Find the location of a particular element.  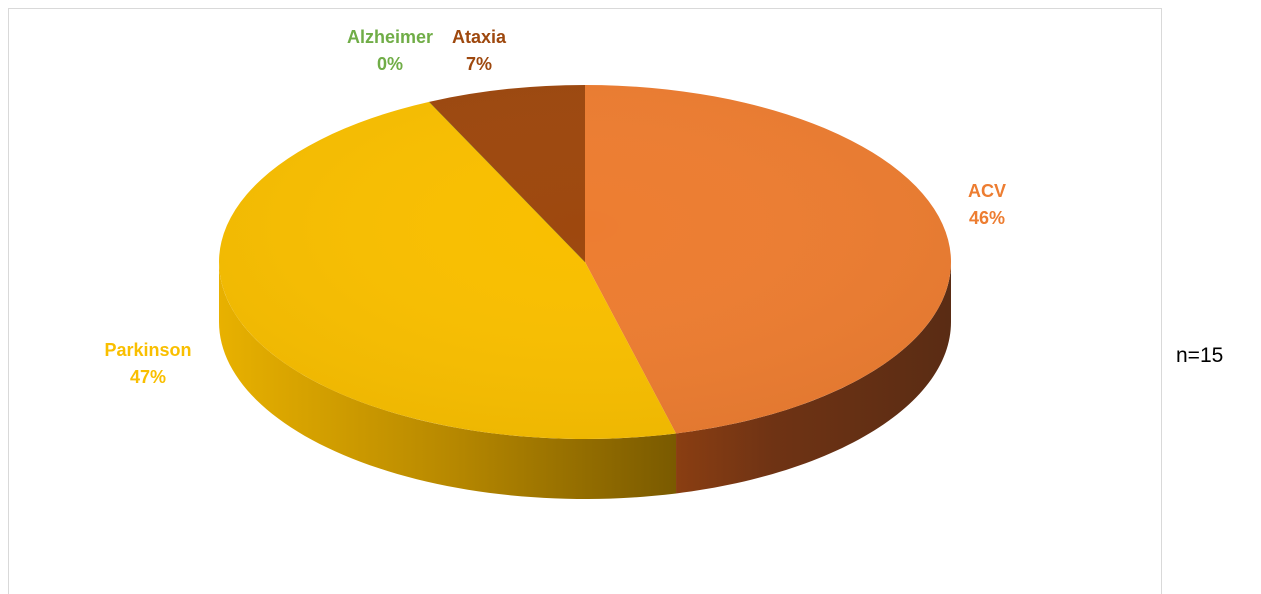

slice-side-acv is located at coordinates (813, 378).